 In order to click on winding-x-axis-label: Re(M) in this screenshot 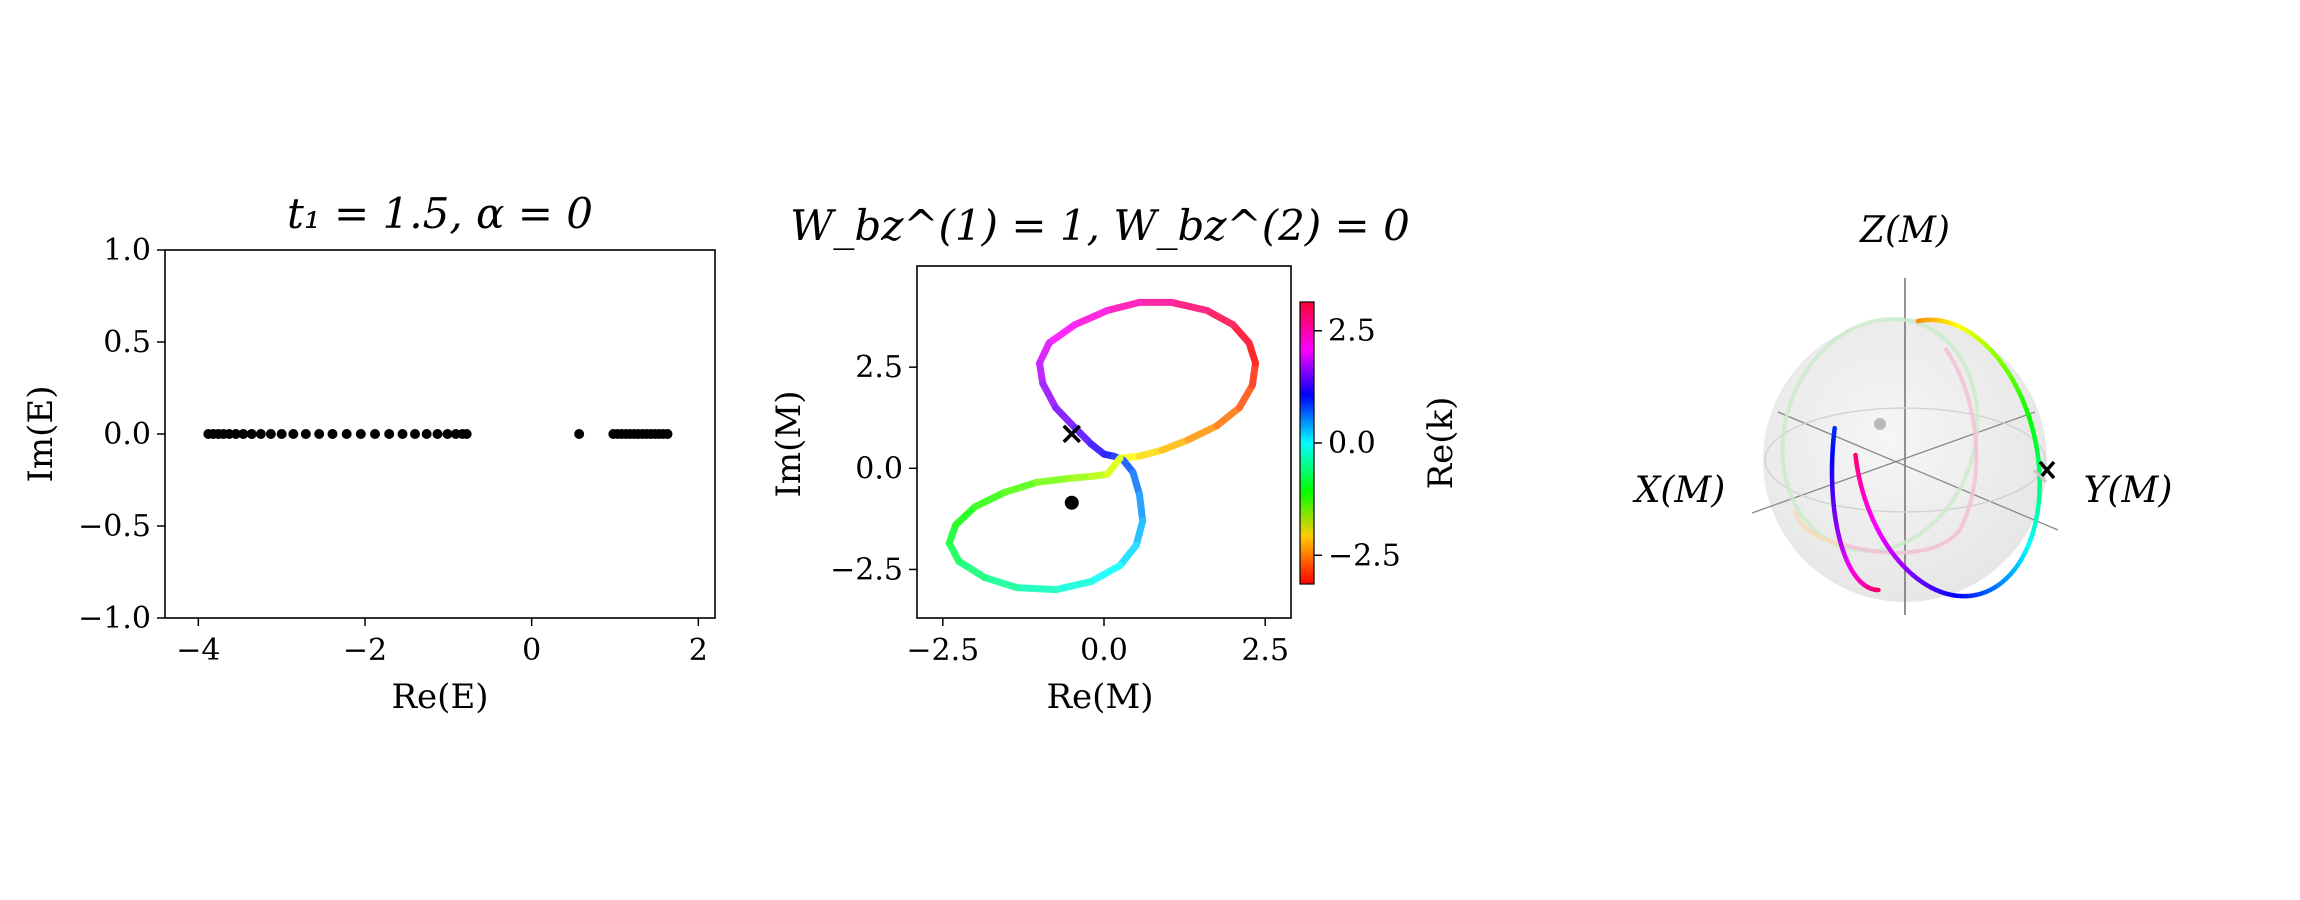, I will do `click(1099, 697)`.